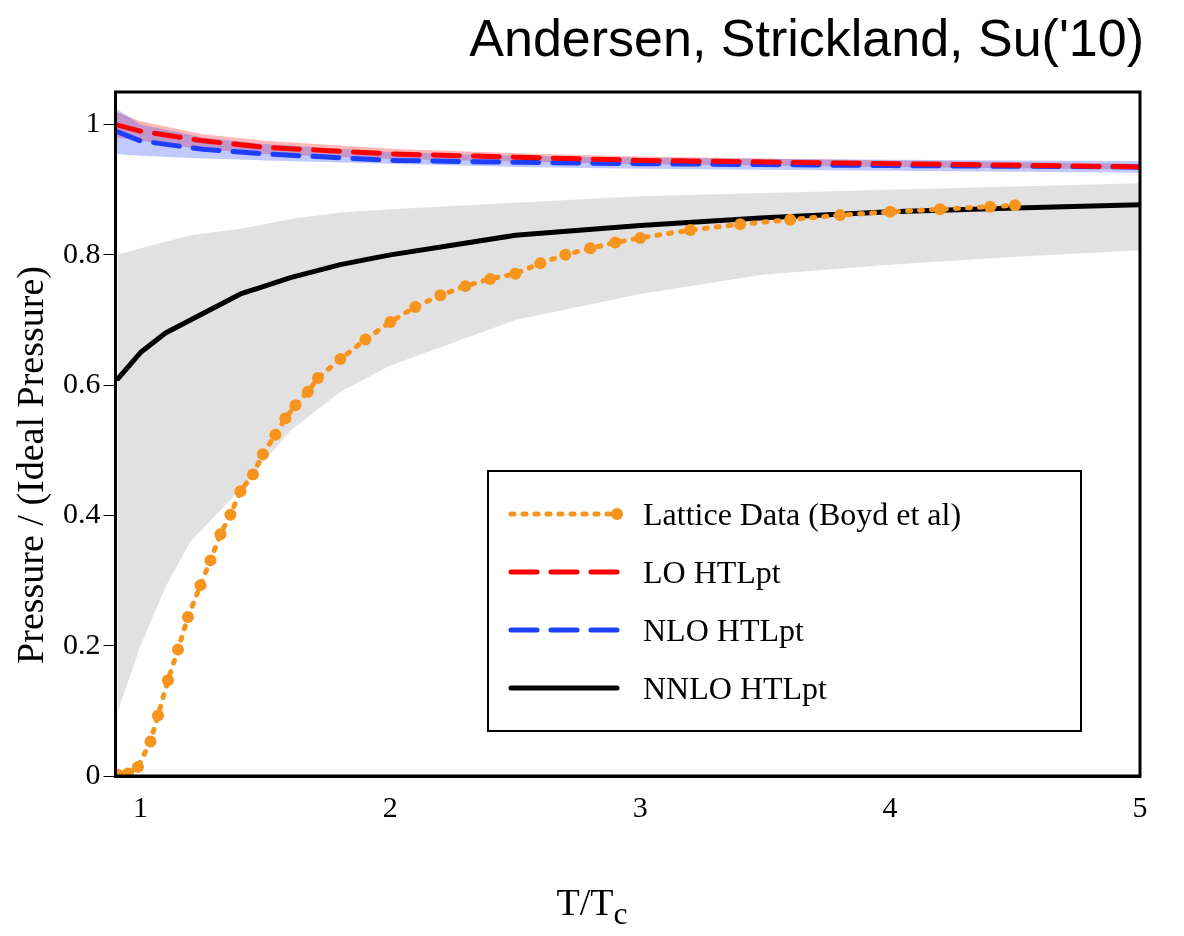  Describe the element at coordinates (30, 465) in the screenshot. I see `y-axis-title: Pressure / (Ideal Pressure)` at that location.